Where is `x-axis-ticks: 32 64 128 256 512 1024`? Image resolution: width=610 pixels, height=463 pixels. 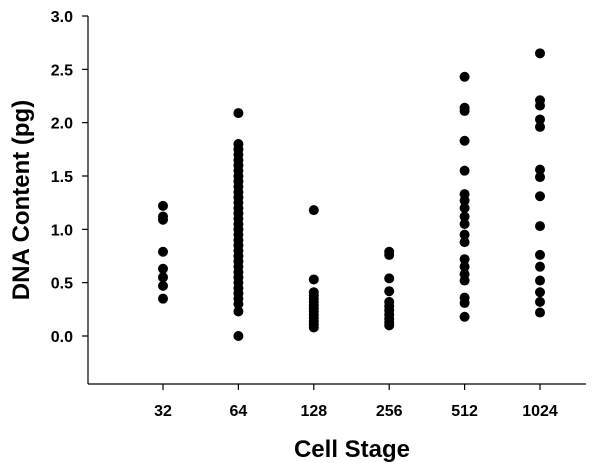
x-axis-ticks: 32 64 128 256 512 1024 is located at coordinates (356, 402).